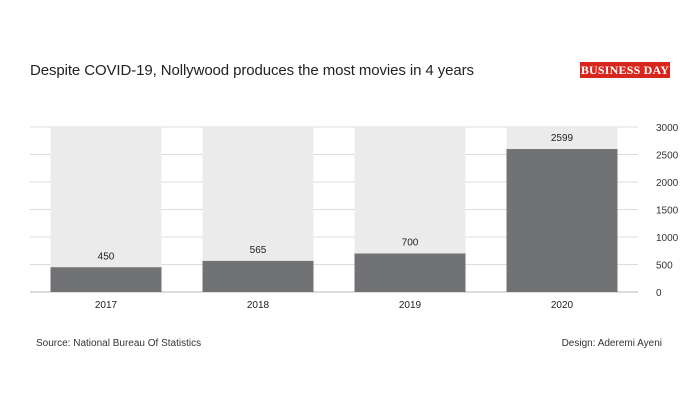 The height and width of the screenshot is (400, 700). I want to click on y-tick-label: 1500, so click(667, 211).